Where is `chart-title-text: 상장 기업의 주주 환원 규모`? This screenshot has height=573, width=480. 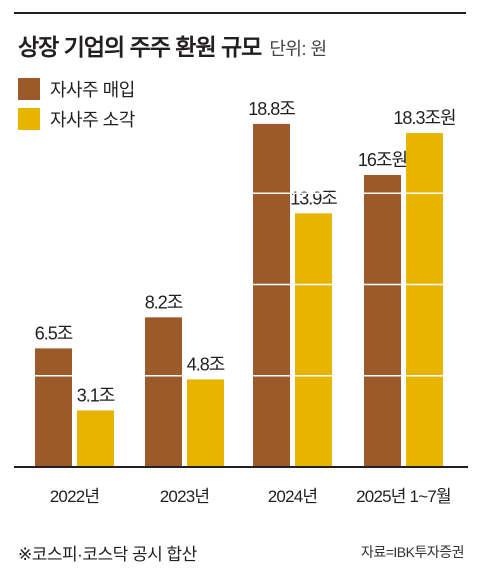 chart-title-text: 상장 기업의 주주 환원 규모 is located at coordinates (140, 47).